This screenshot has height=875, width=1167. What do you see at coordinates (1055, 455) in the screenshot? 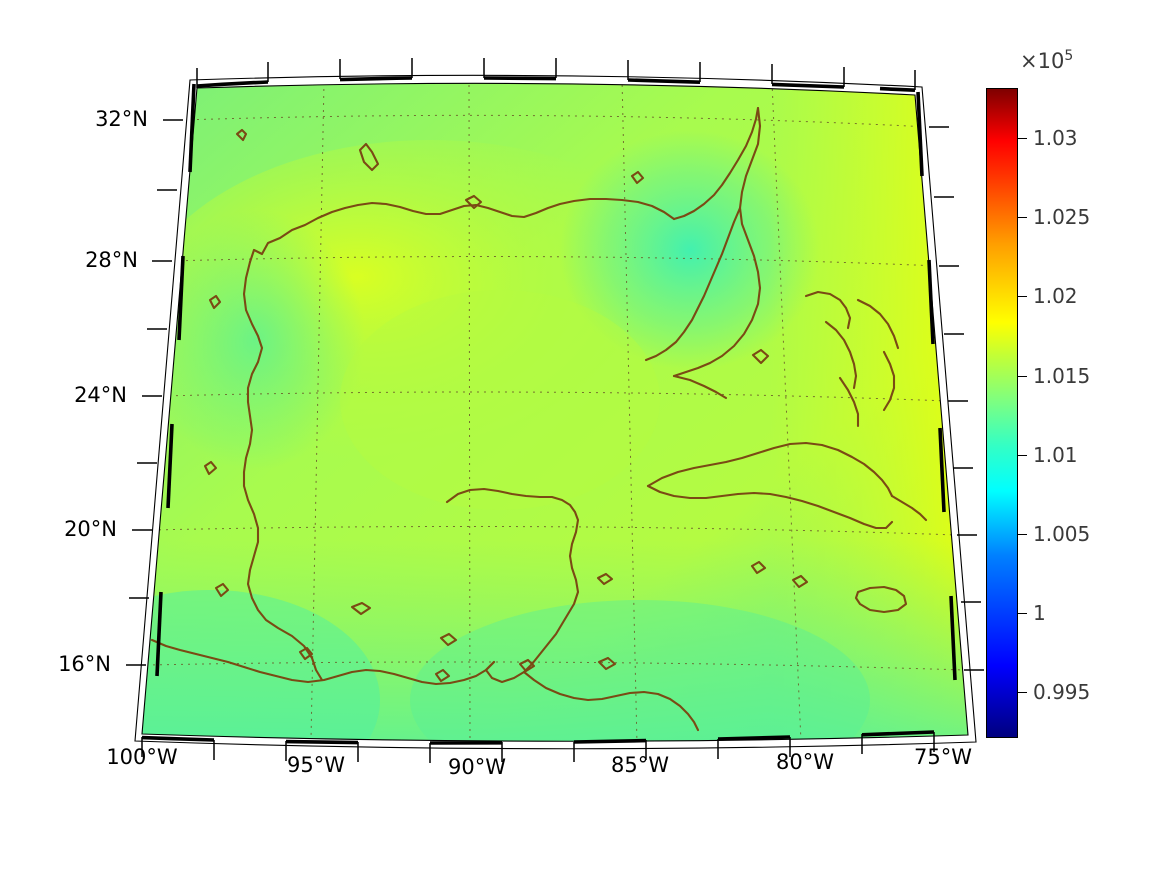
I see `colorbar-tick-label-1-01: 1.01` at bounding box center [1055, 455].